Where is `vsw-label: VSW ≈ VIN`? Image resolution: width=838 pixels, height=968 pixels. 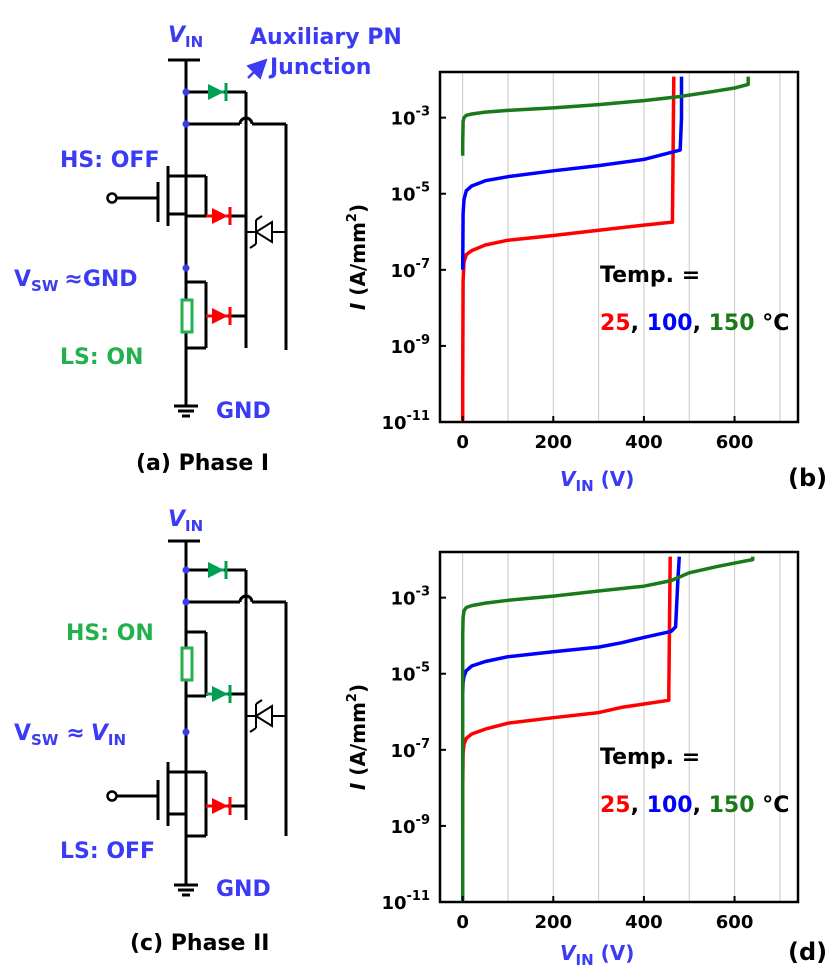
vsw-label: VSW ≈ VIN is located at coordinates (70, 735).